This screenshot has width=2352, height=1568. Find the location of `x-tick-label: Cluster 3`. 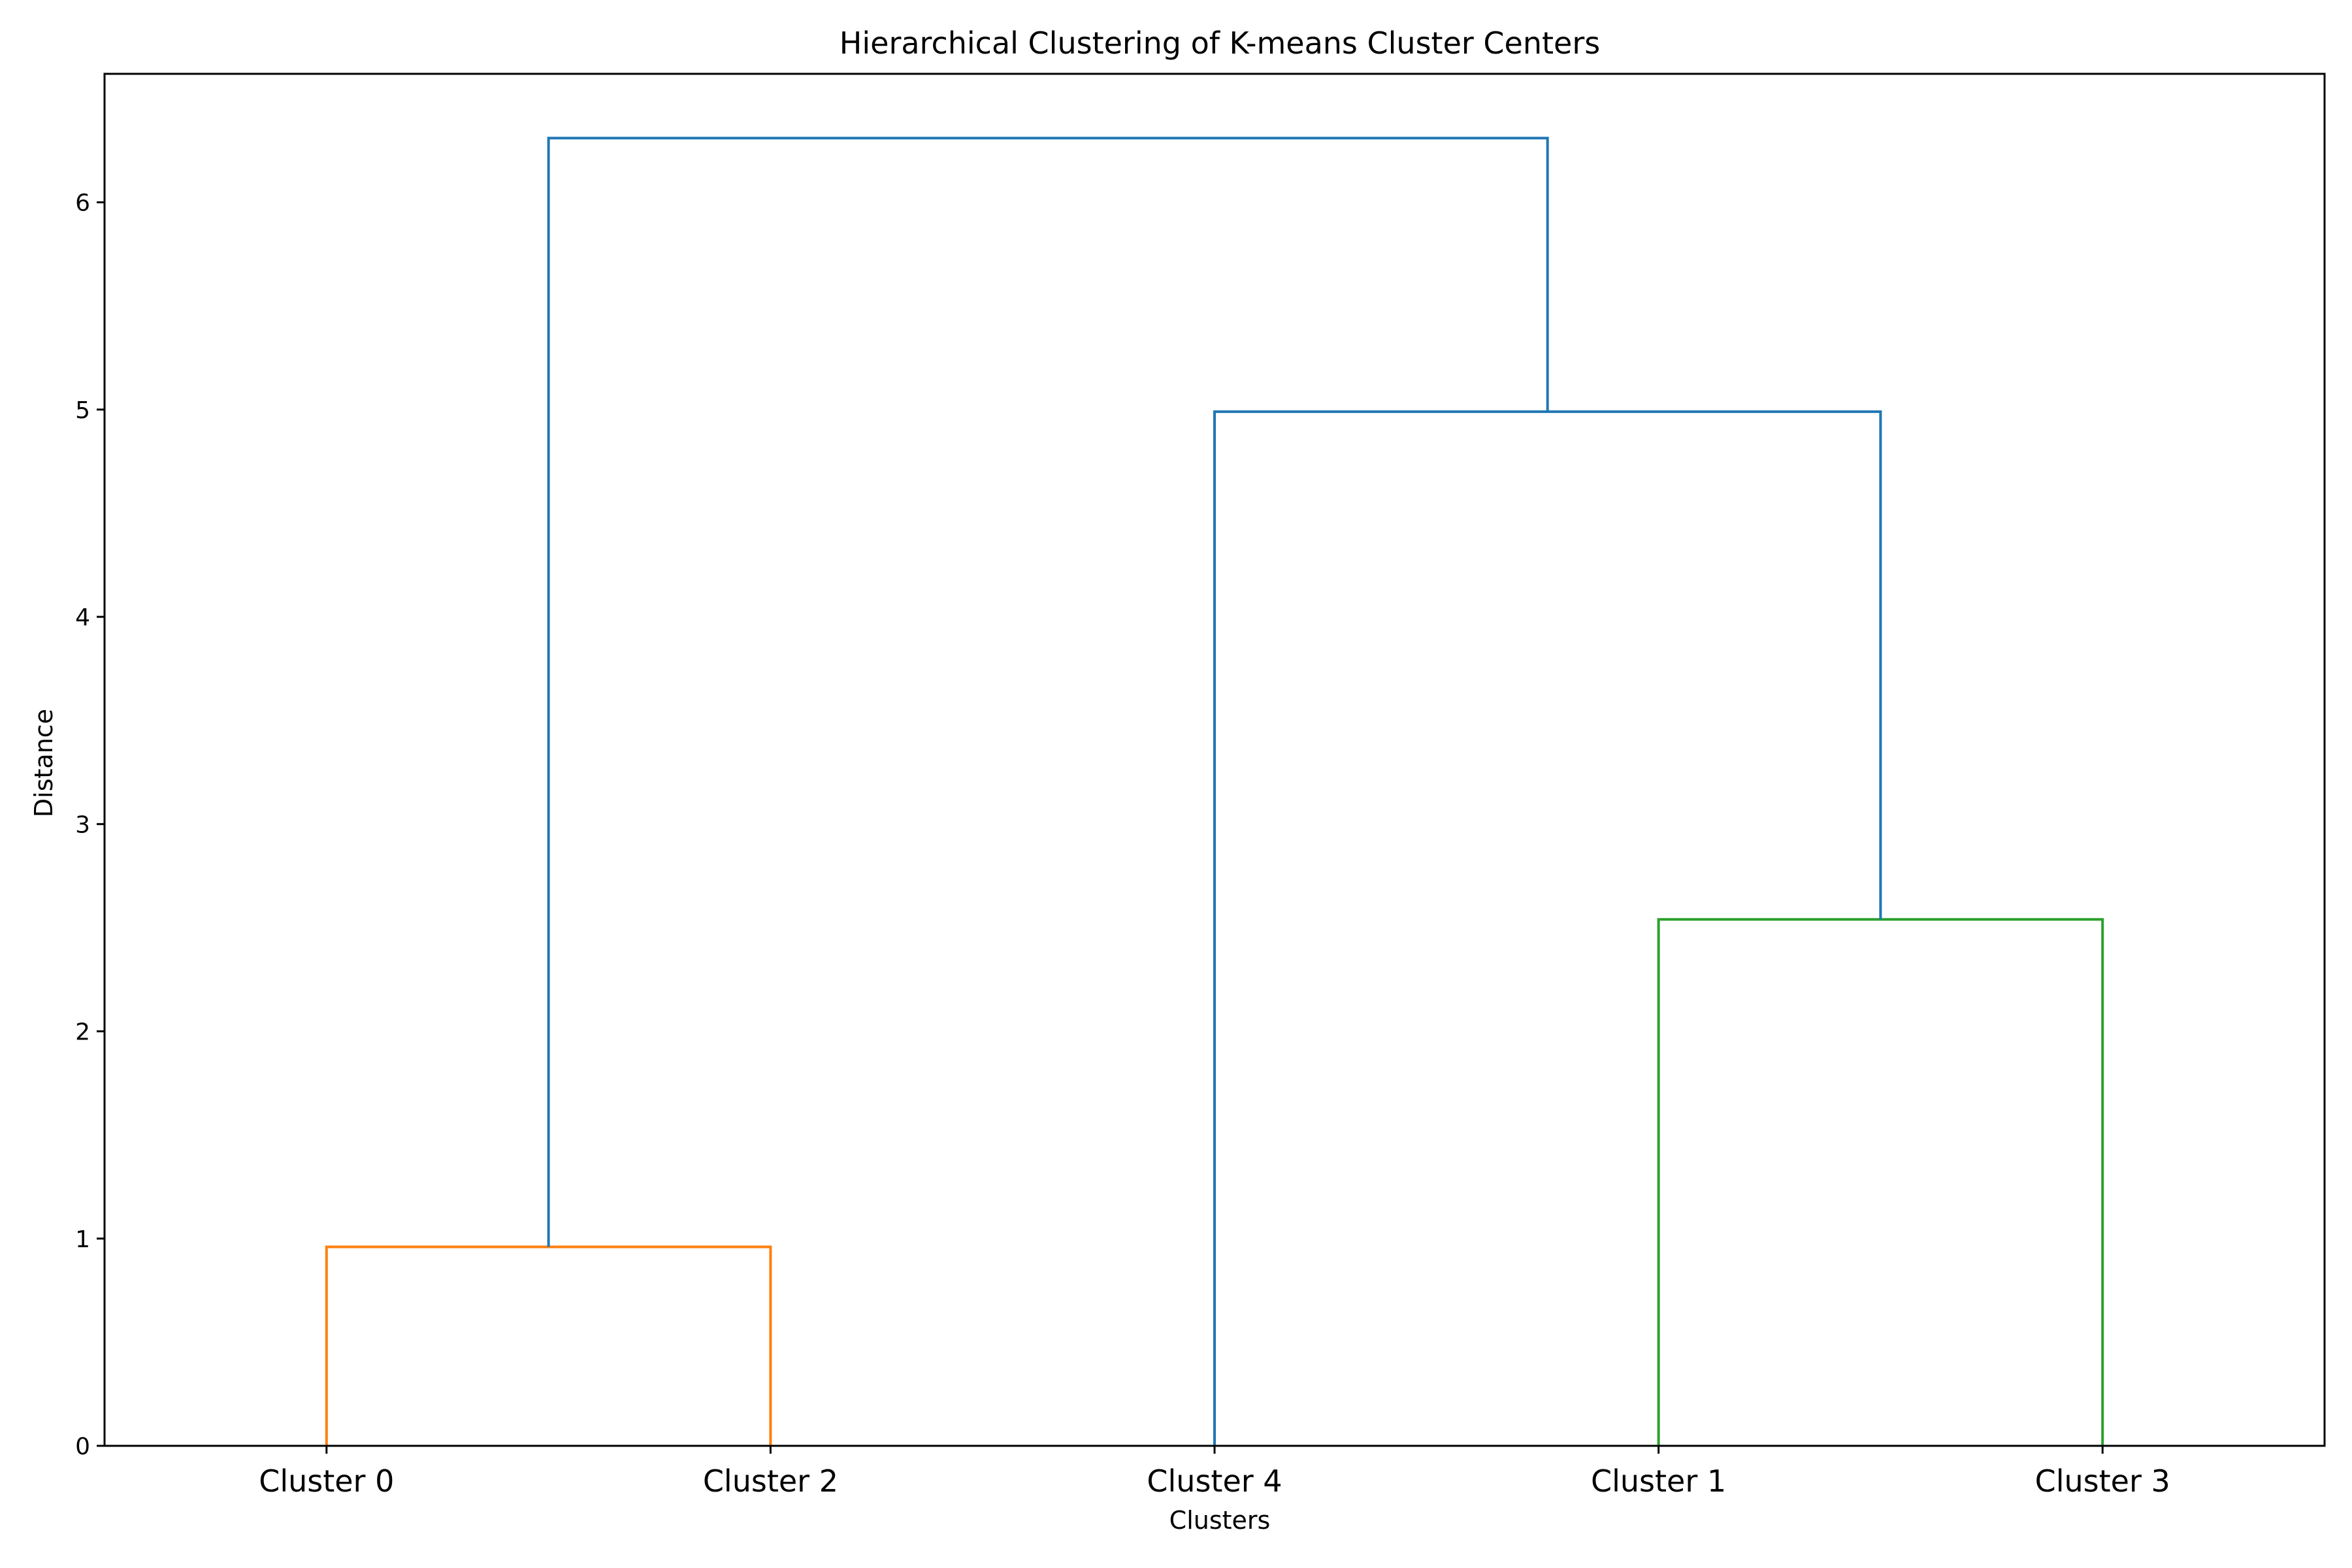

x-tick-label: Cluster 3 is located at coordinates (2102, 1481).